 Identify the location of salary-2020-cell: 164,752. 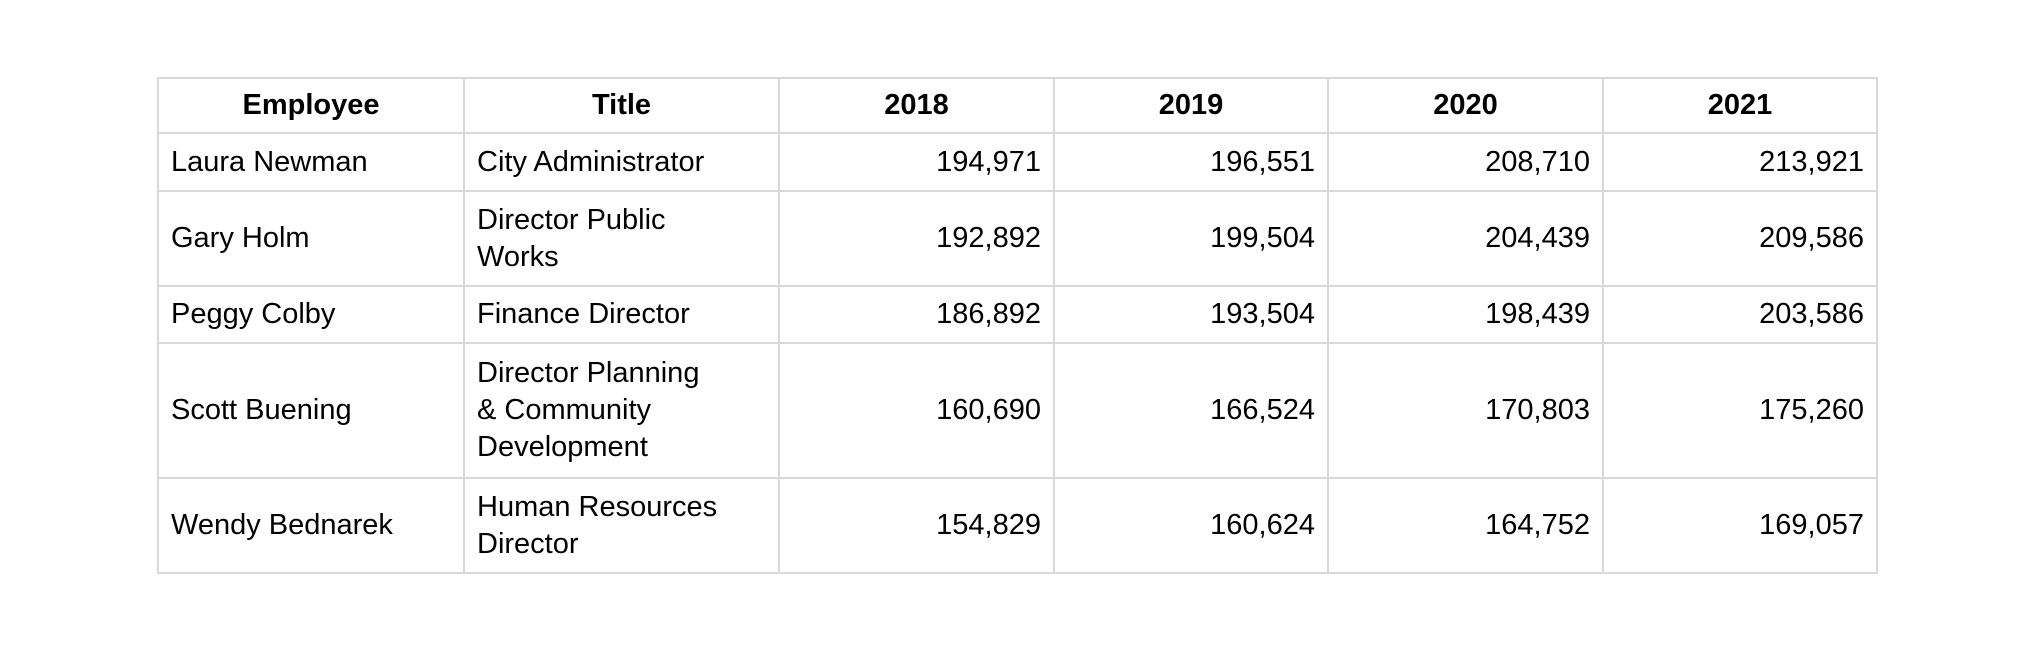
(1465, 525).